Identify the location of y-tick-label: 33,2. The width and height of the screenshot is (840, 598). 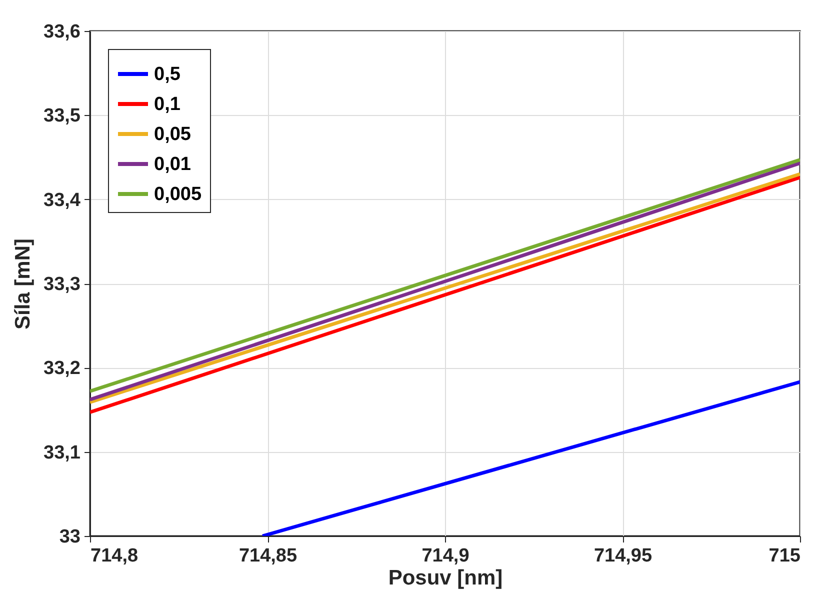
(62, 369).